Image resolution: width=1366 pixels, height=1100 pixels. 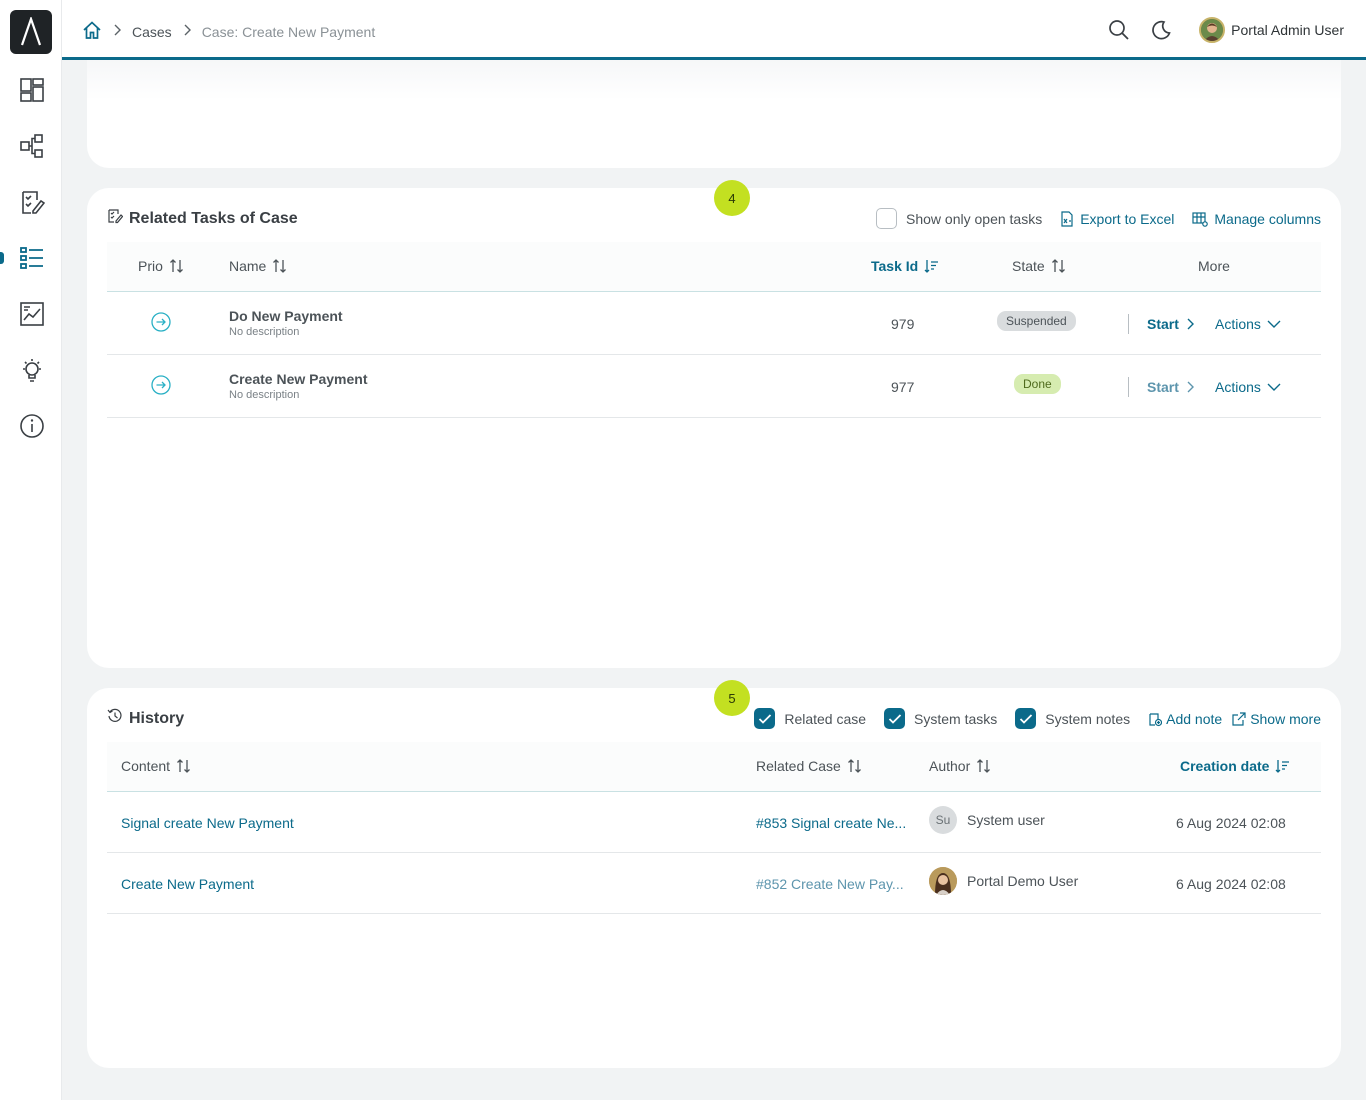 I want to click on task-name: Create New Payment, so click(x=298, y=379).